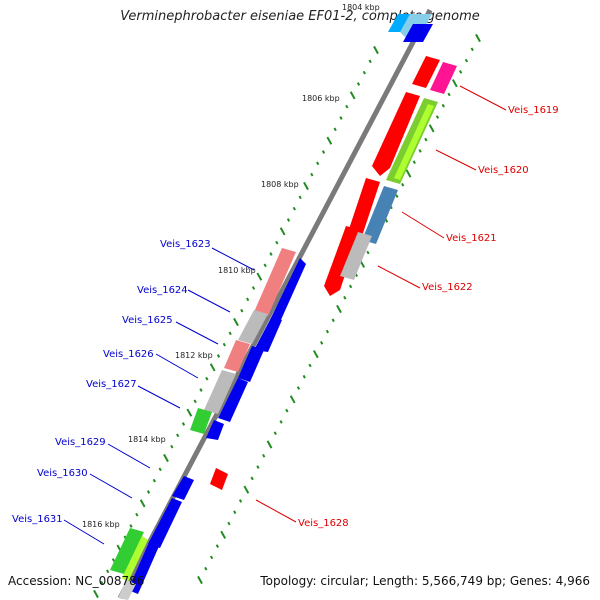 The width and height of the screenshot is (600, 600). I want to click on scale-label: 1814 kbp, so click(147, 439).